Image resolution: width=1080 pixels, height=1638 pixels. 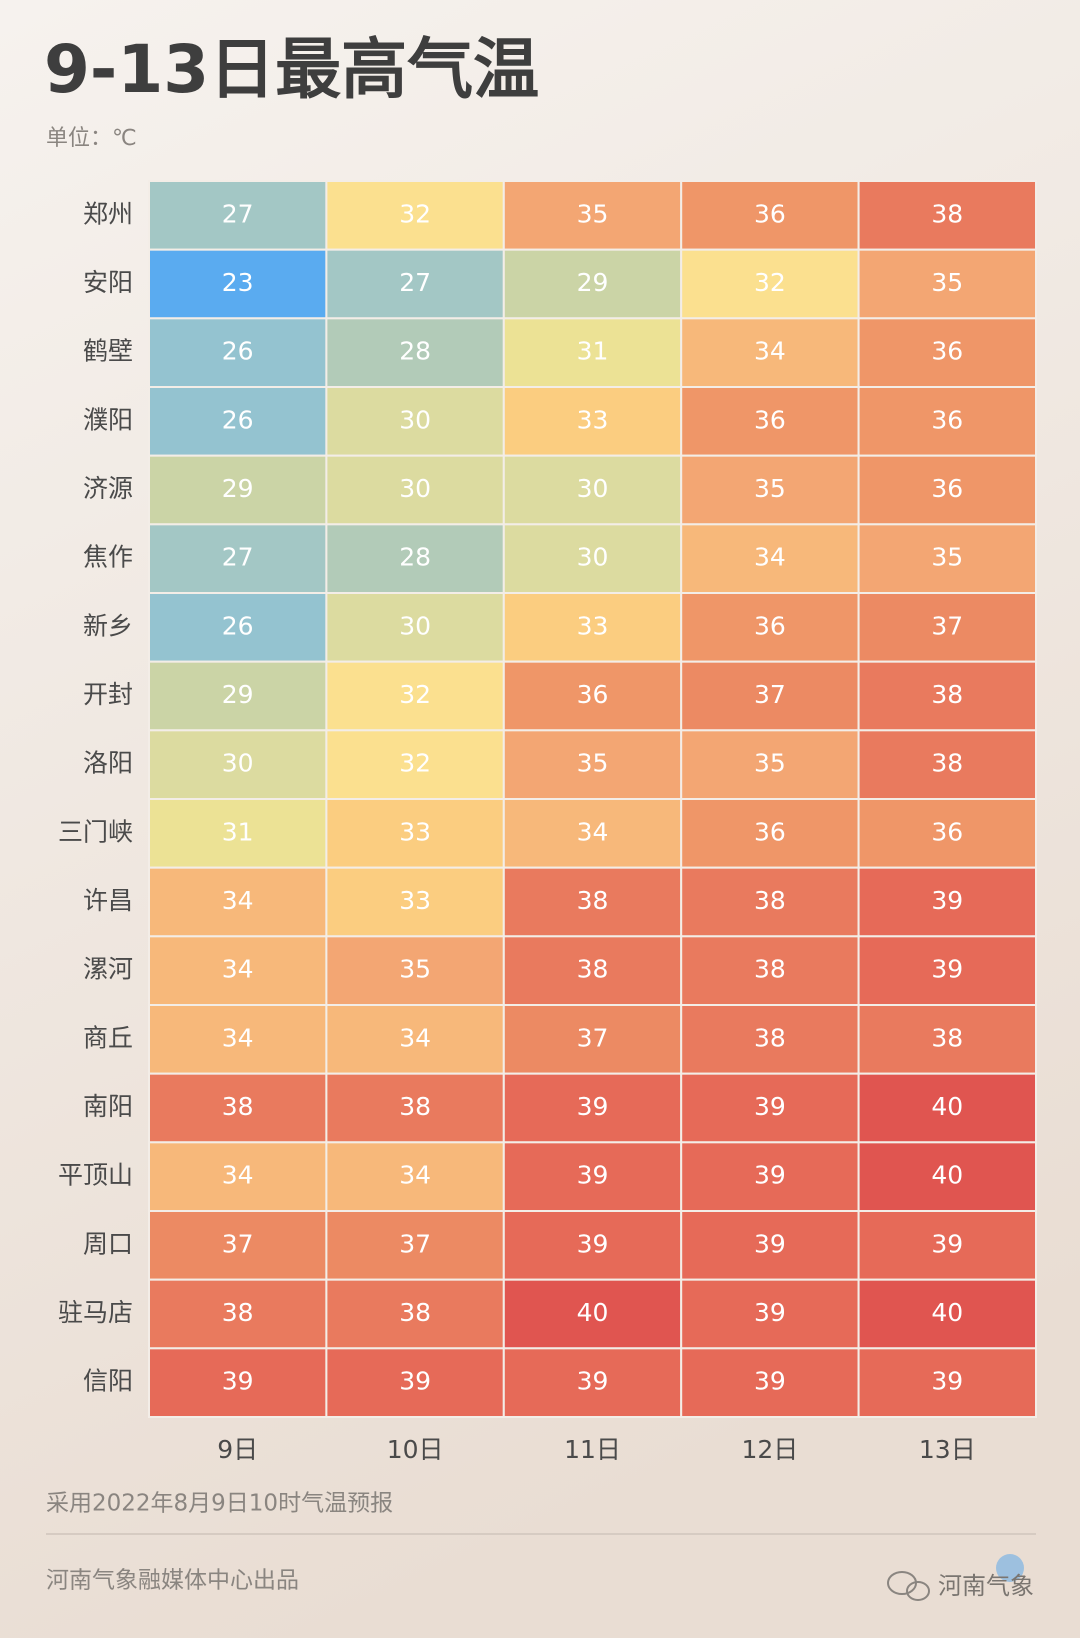 I want to click on row-label: 许昌, so click(x=108, y=900).